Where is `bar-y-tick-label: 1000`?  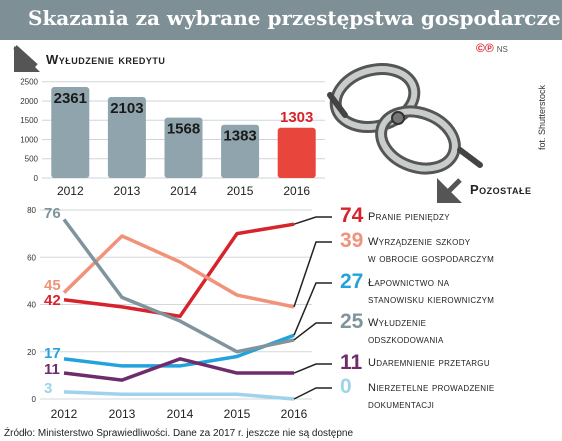 bar-y-tick-label: 1000 is located at coordinates (29, 139).